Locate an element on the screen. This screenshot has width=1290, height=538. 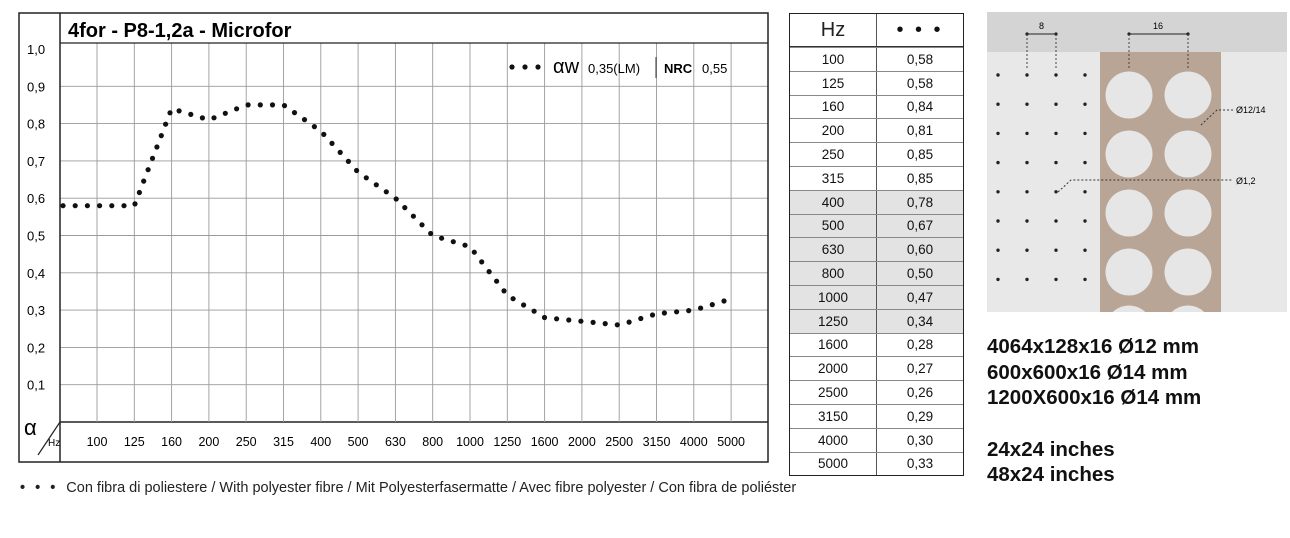
table-cell-hz: 125 is located at coordinates (833, 83).